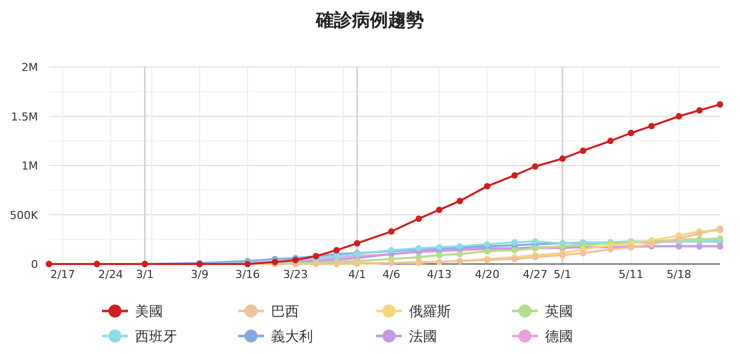 This screenshot has width=740, height=353. What do you see at coordinates (247, 274) in the screenshot?
I see `x-tick-label: 3/16` at bounding box center [247, 274].